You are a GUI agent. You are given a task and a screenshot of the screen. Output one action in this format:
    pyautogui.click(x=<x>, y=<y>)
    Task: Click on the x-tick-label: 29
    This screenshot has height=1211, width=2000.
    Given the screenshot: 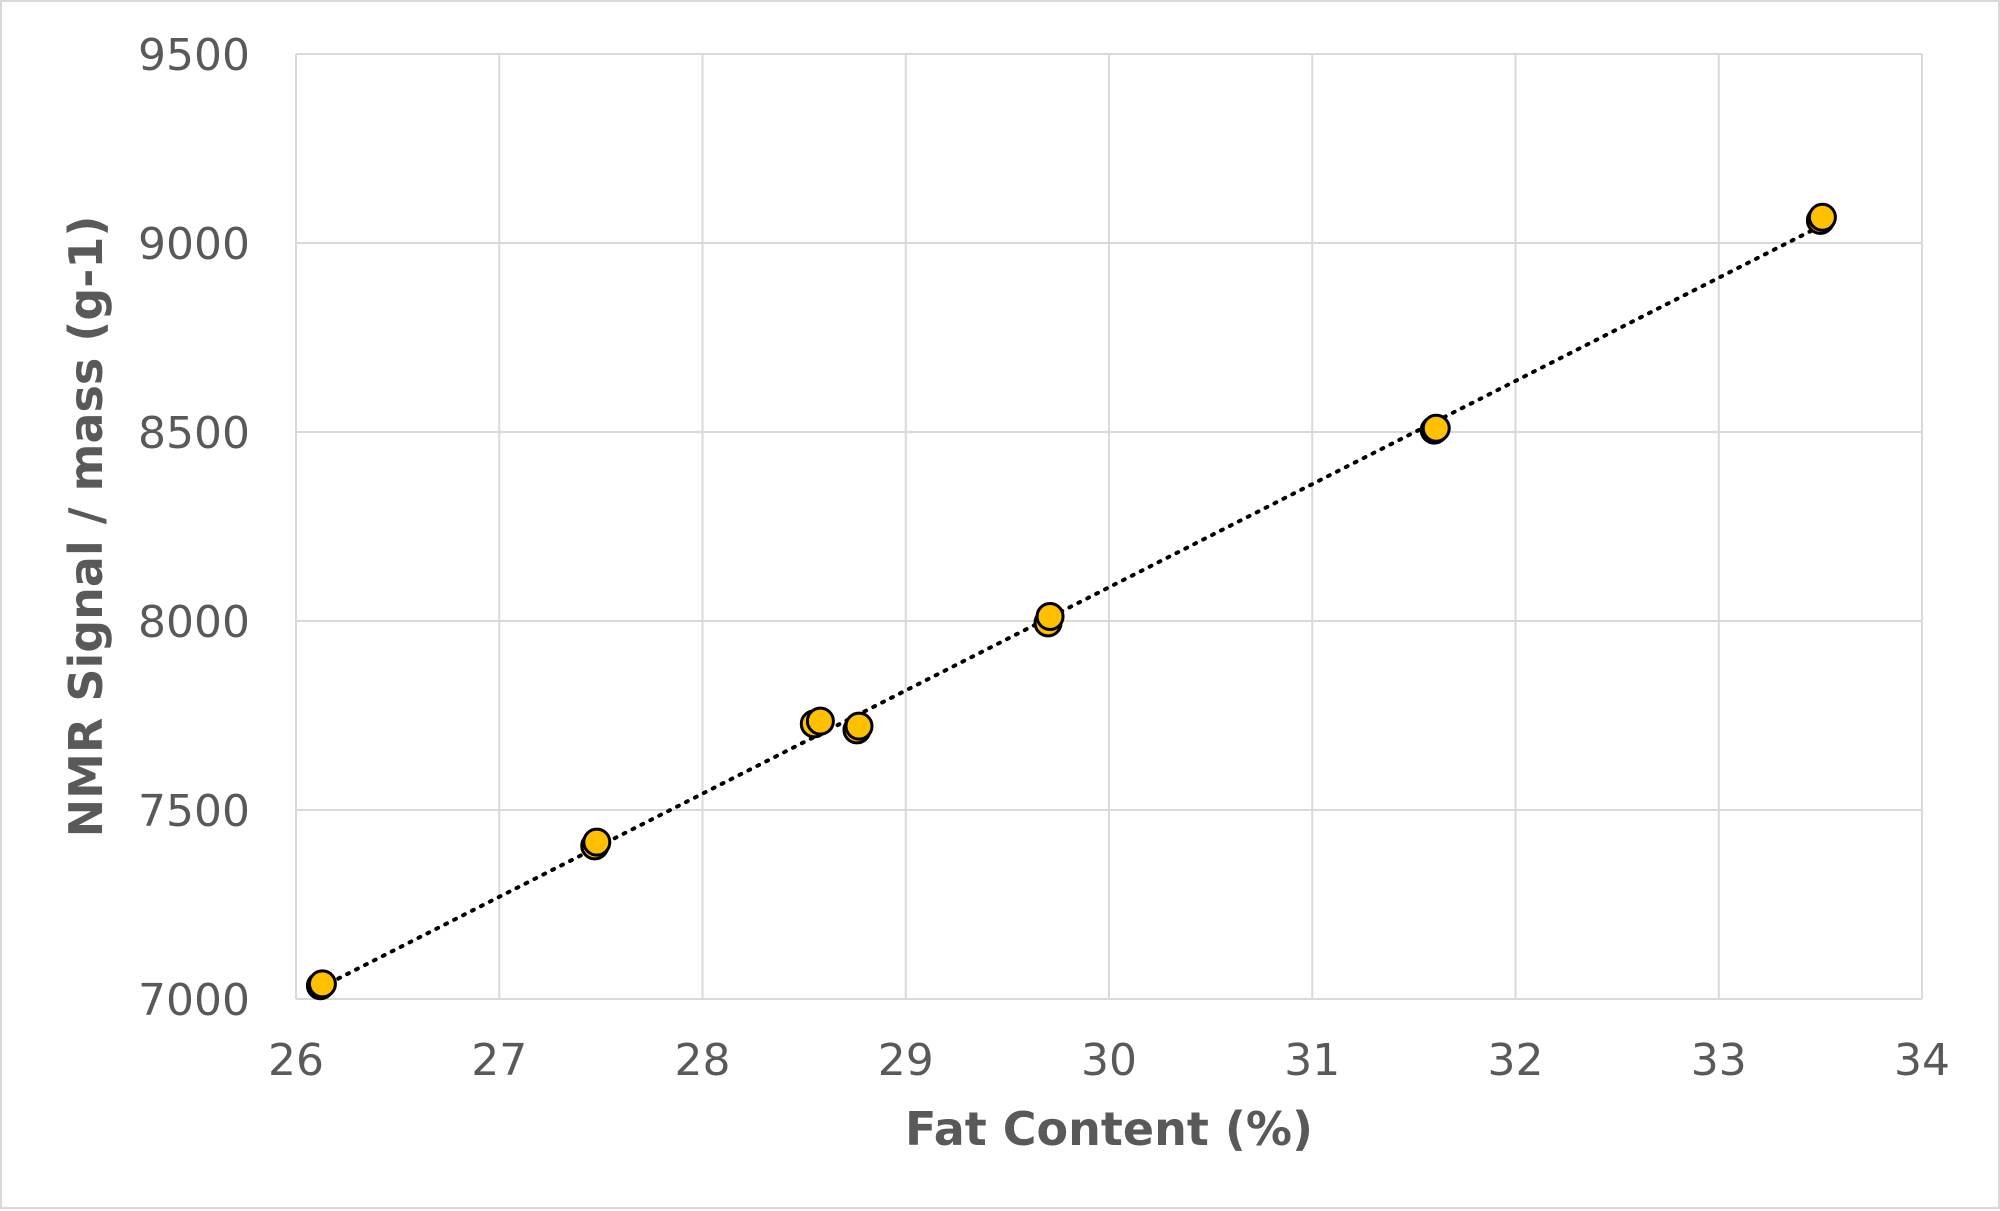 What is the action you would take?
    pyautogui.click(x=906, y=1060)
    